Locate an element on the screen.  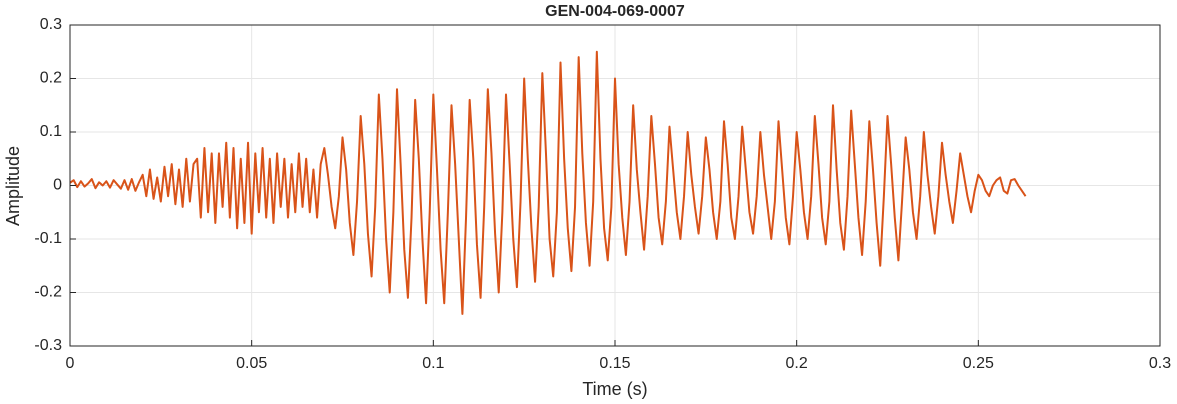
x-tick-label: 0.15 is located at coordinates (614, 363).